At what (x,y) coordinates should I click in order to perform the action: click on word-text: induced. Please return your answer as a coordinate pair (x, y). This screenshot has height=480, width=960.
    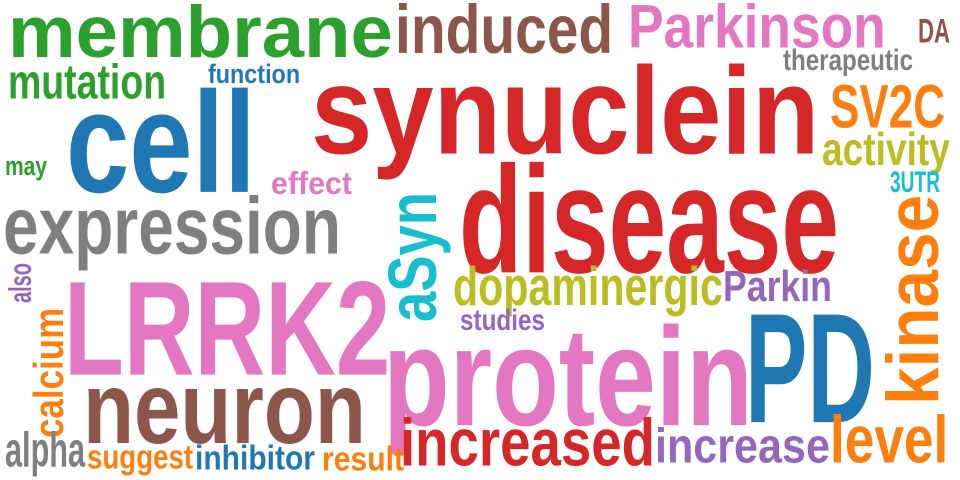
    Looking at the image, I should click on (504, 34).